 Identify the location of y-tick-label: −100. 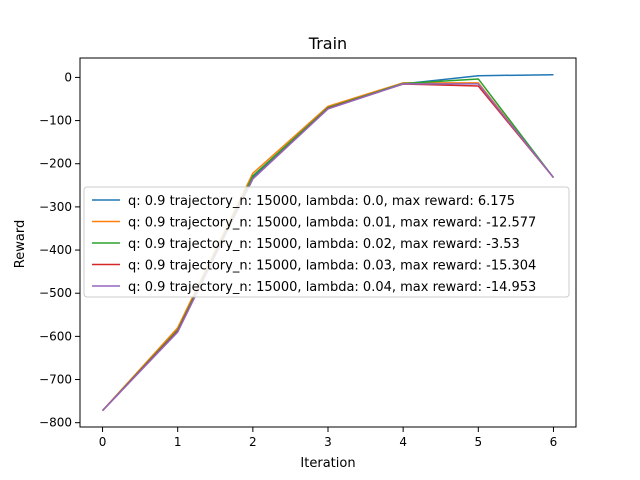
(55, 121).